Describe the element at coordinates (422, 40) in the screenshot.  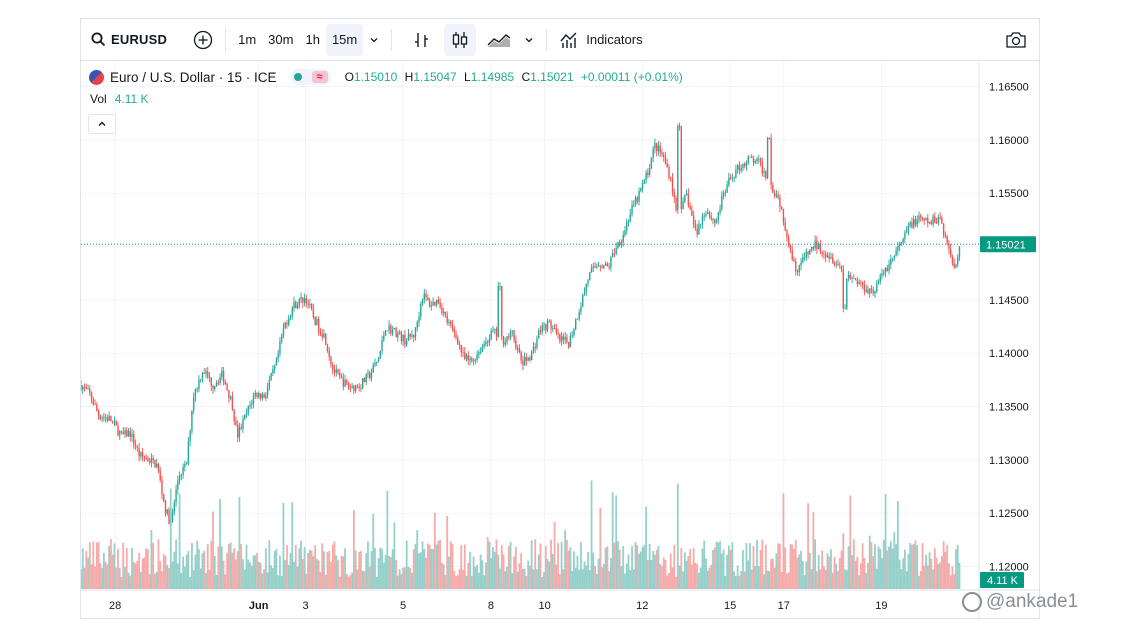
I see `bar-style-button` at that location.